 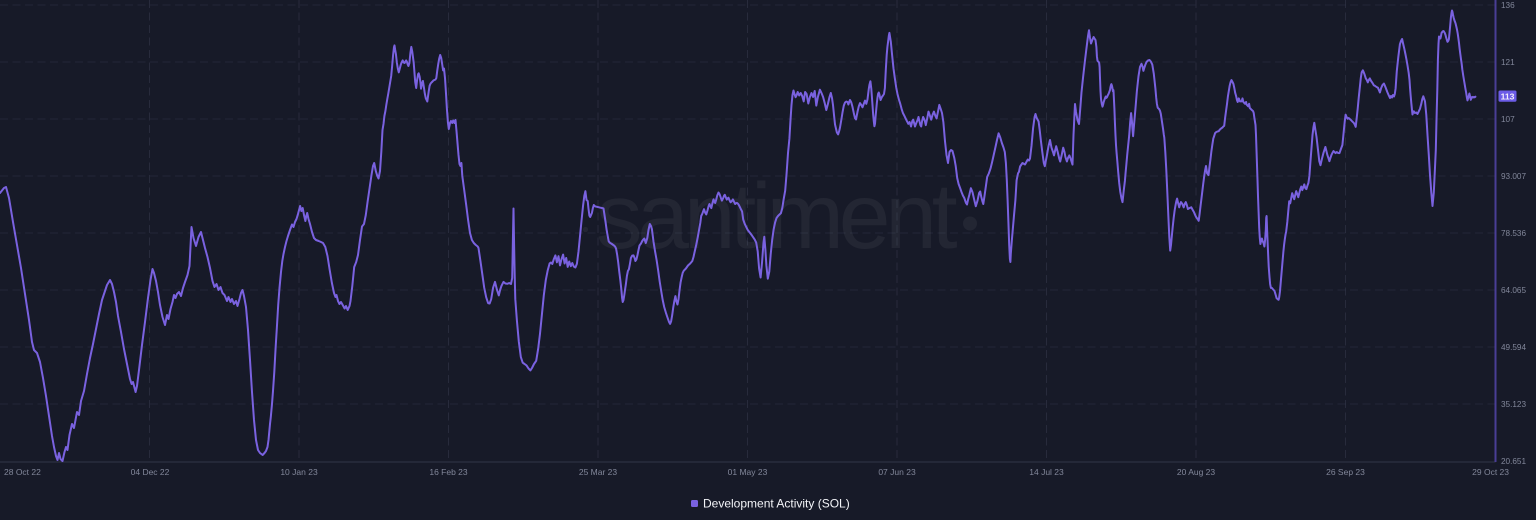 What do you see at coordinates (748, 472) in the screenshot?
I see `svg-text: 01 May 23` at bounding box center [748, 472].